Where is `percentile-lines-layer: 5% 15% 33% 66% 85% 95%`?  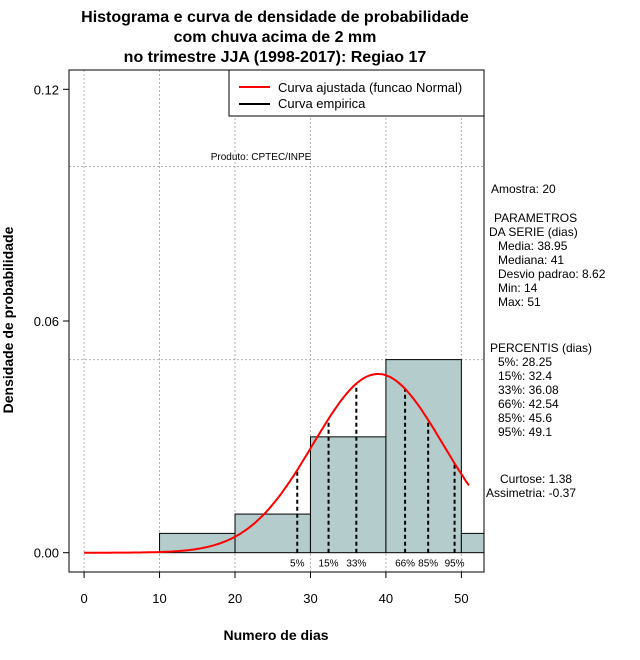 percentile-lines-layer: 5% 15% 33% 66% 85% 95% is located at coordinates (377, 476).